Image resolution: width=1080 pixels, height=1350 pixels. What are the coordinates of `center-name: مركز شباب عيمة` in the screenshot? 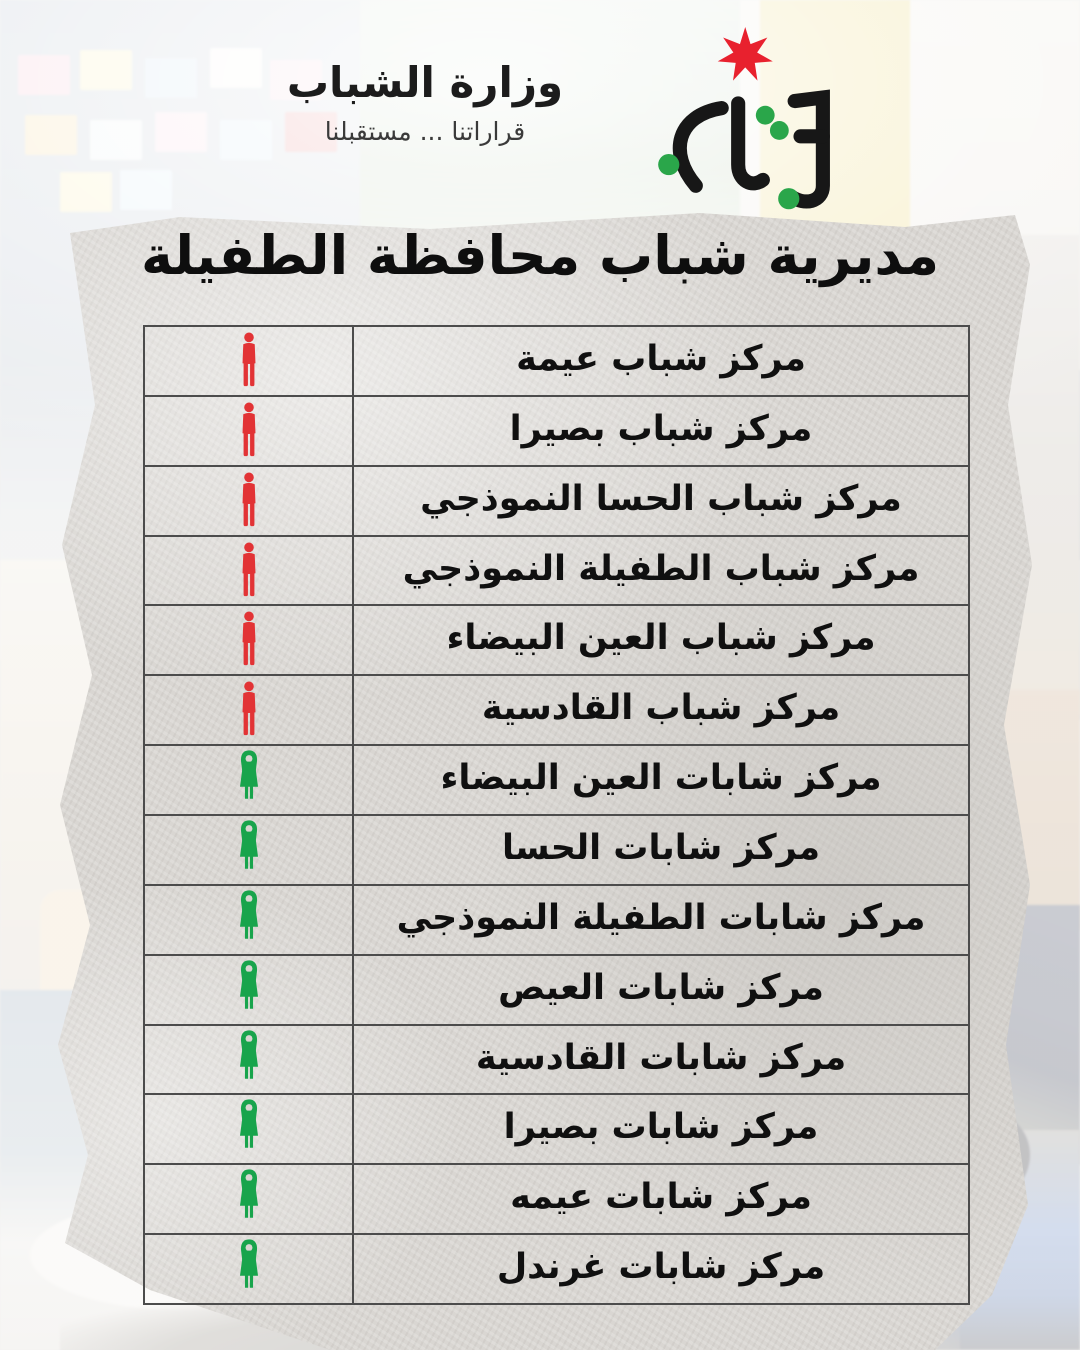 It's located at (661, 358).